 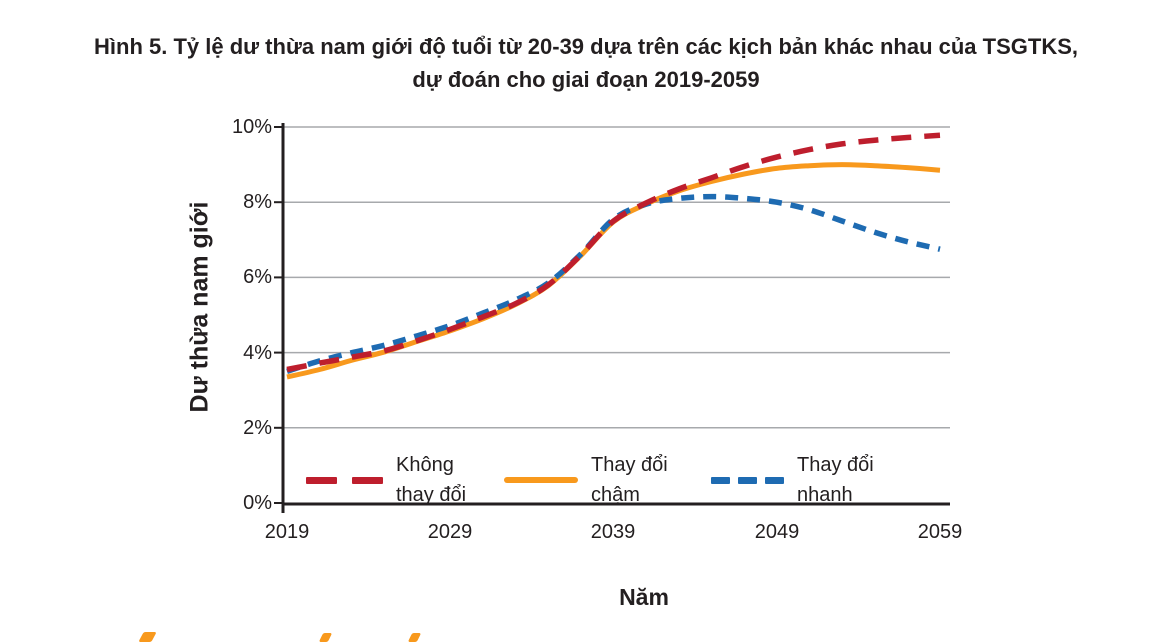 I want to click on x-axis-title: Năm, so click(x=586, y=597).